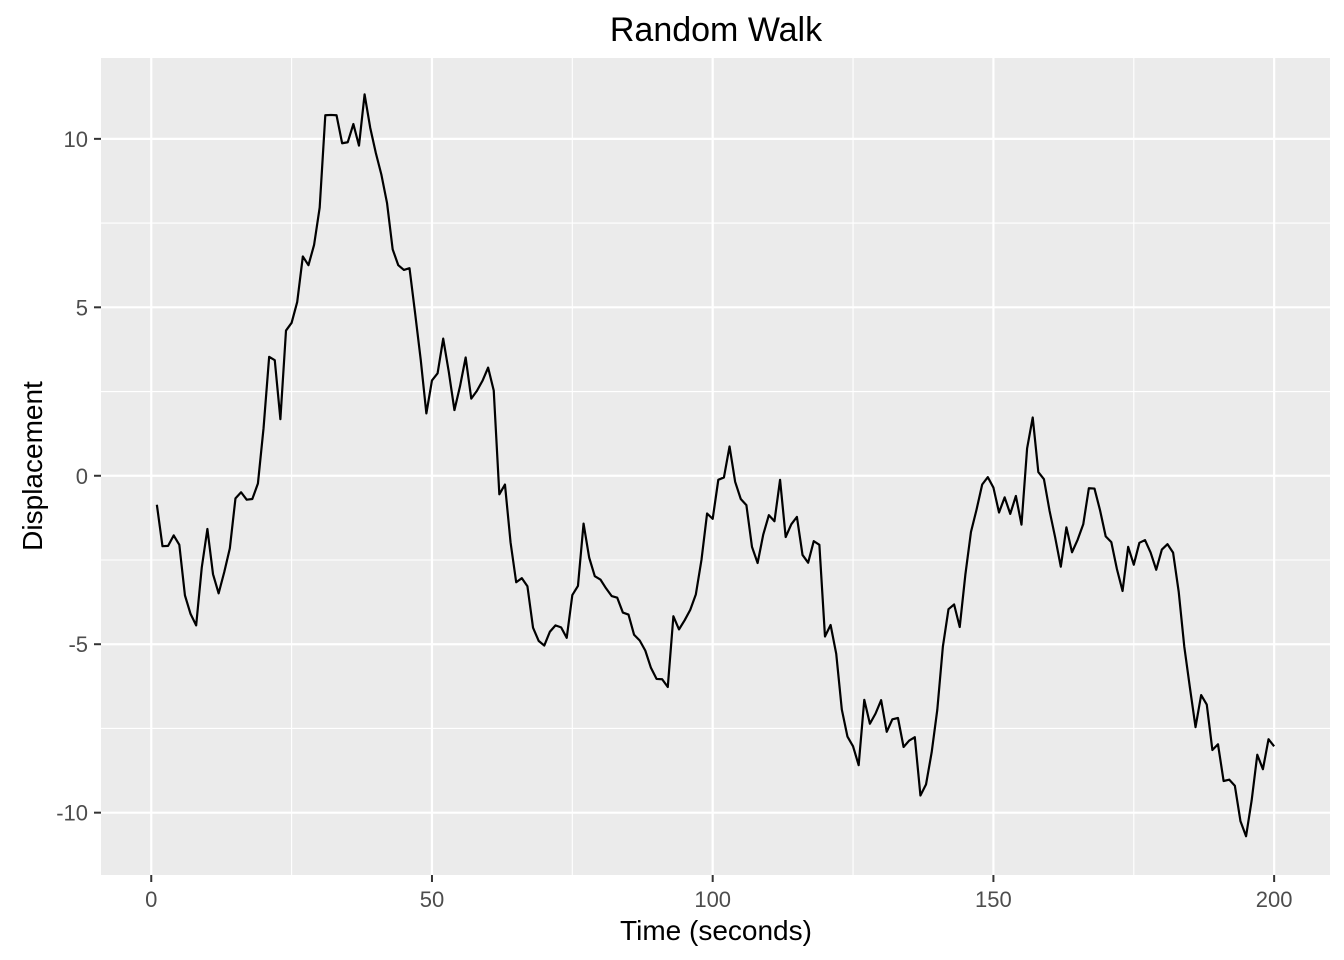 This screenshot has height=960, width=1344. I want to click on y-tick-label: 0, so click(82, 476).